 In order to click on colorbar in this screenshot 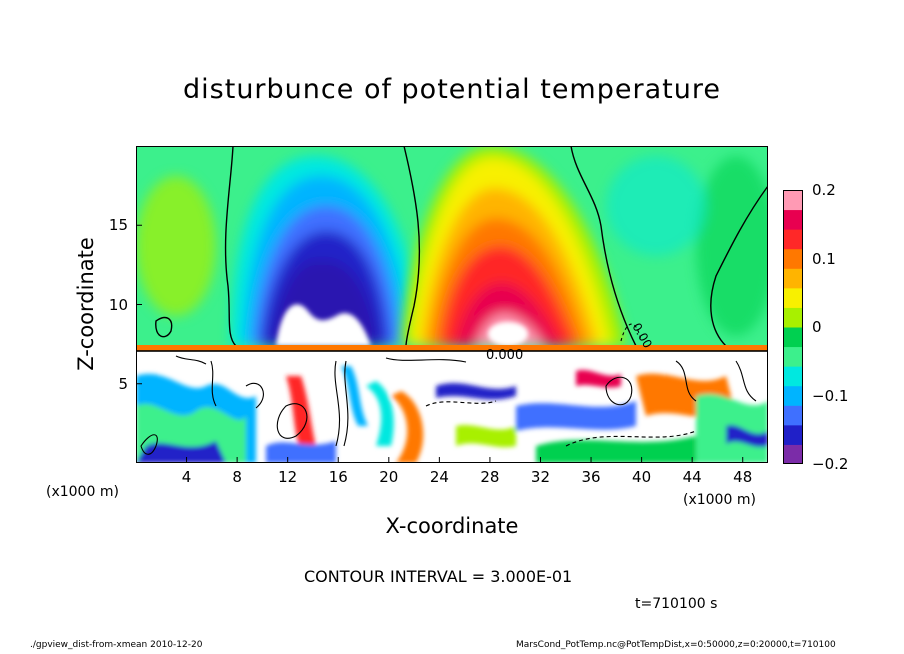, I will do `click(793, 327)`.